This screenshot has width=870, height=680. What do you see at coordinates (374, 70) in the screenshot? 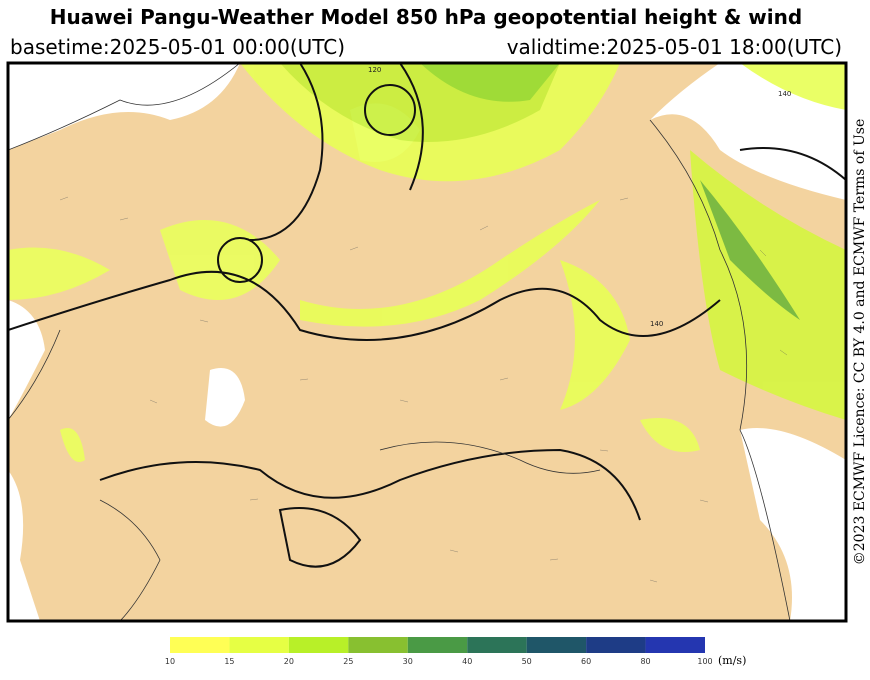
I see `contour-label: 120` at bounding box center [374, 70].